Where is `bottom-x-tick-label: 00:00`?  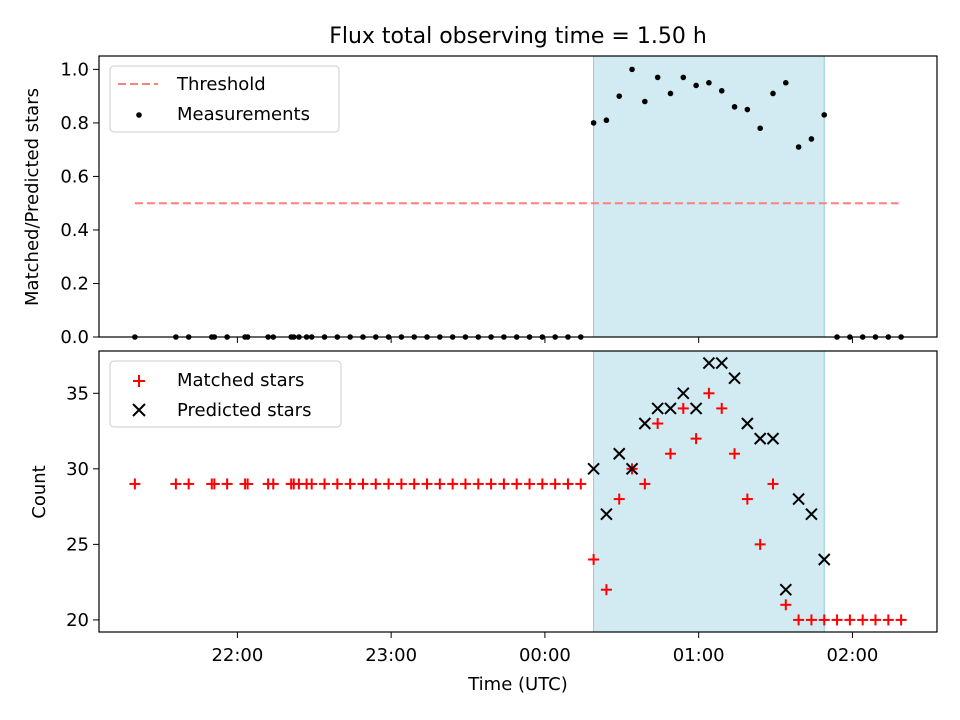 bottom-x-tick-label: 00:00 is located at coordinates (545, 655).